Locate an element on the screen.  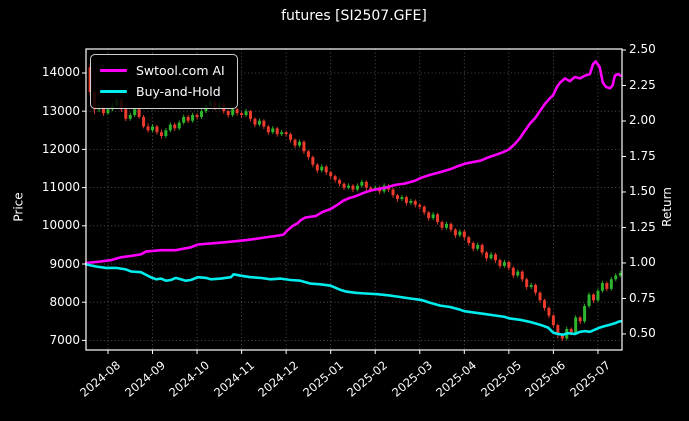
bh-legend-label: Buy-and-Hold is located at coordinates (178, 91).